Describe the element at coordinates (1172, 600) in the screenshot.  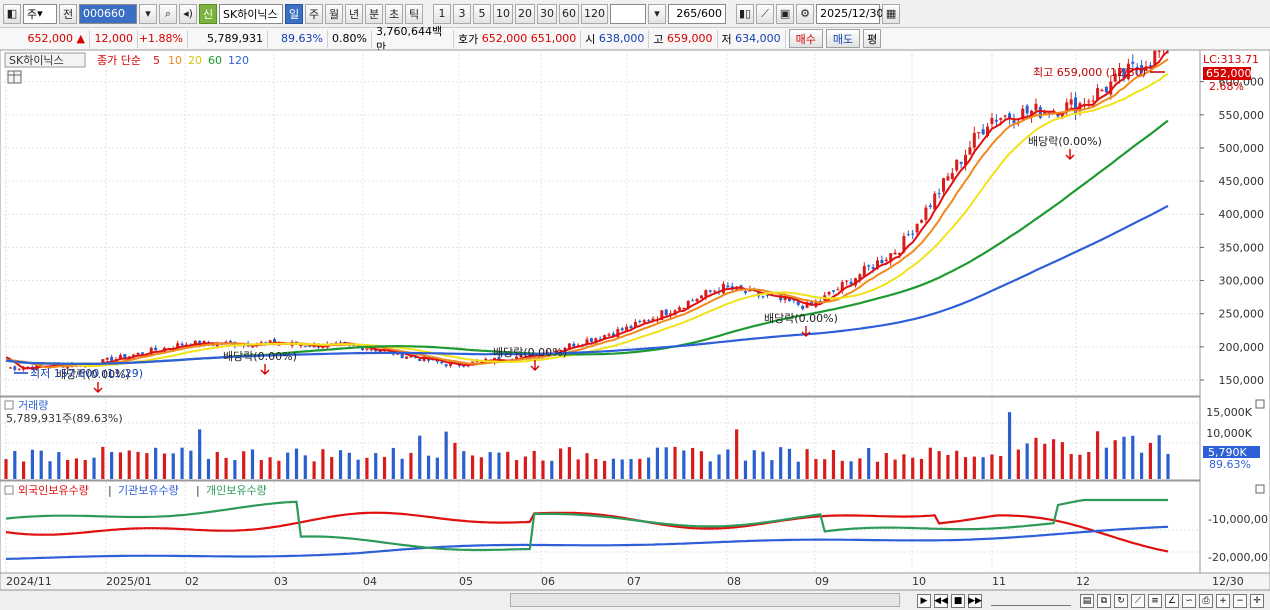
I see `angle-icon: ∠` at that location.